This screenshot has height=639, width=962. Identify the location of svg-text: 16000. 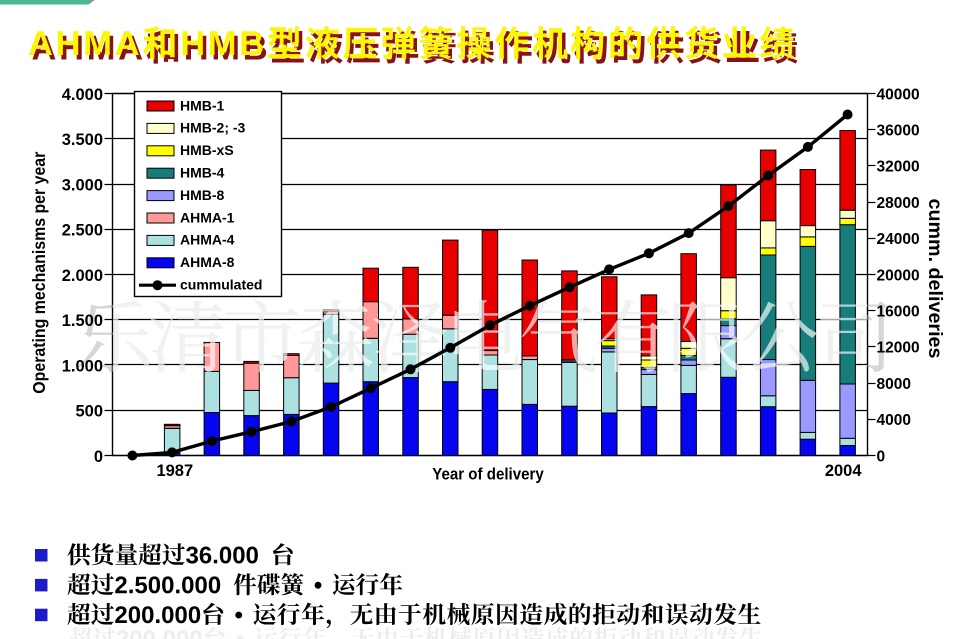
(898, 312).